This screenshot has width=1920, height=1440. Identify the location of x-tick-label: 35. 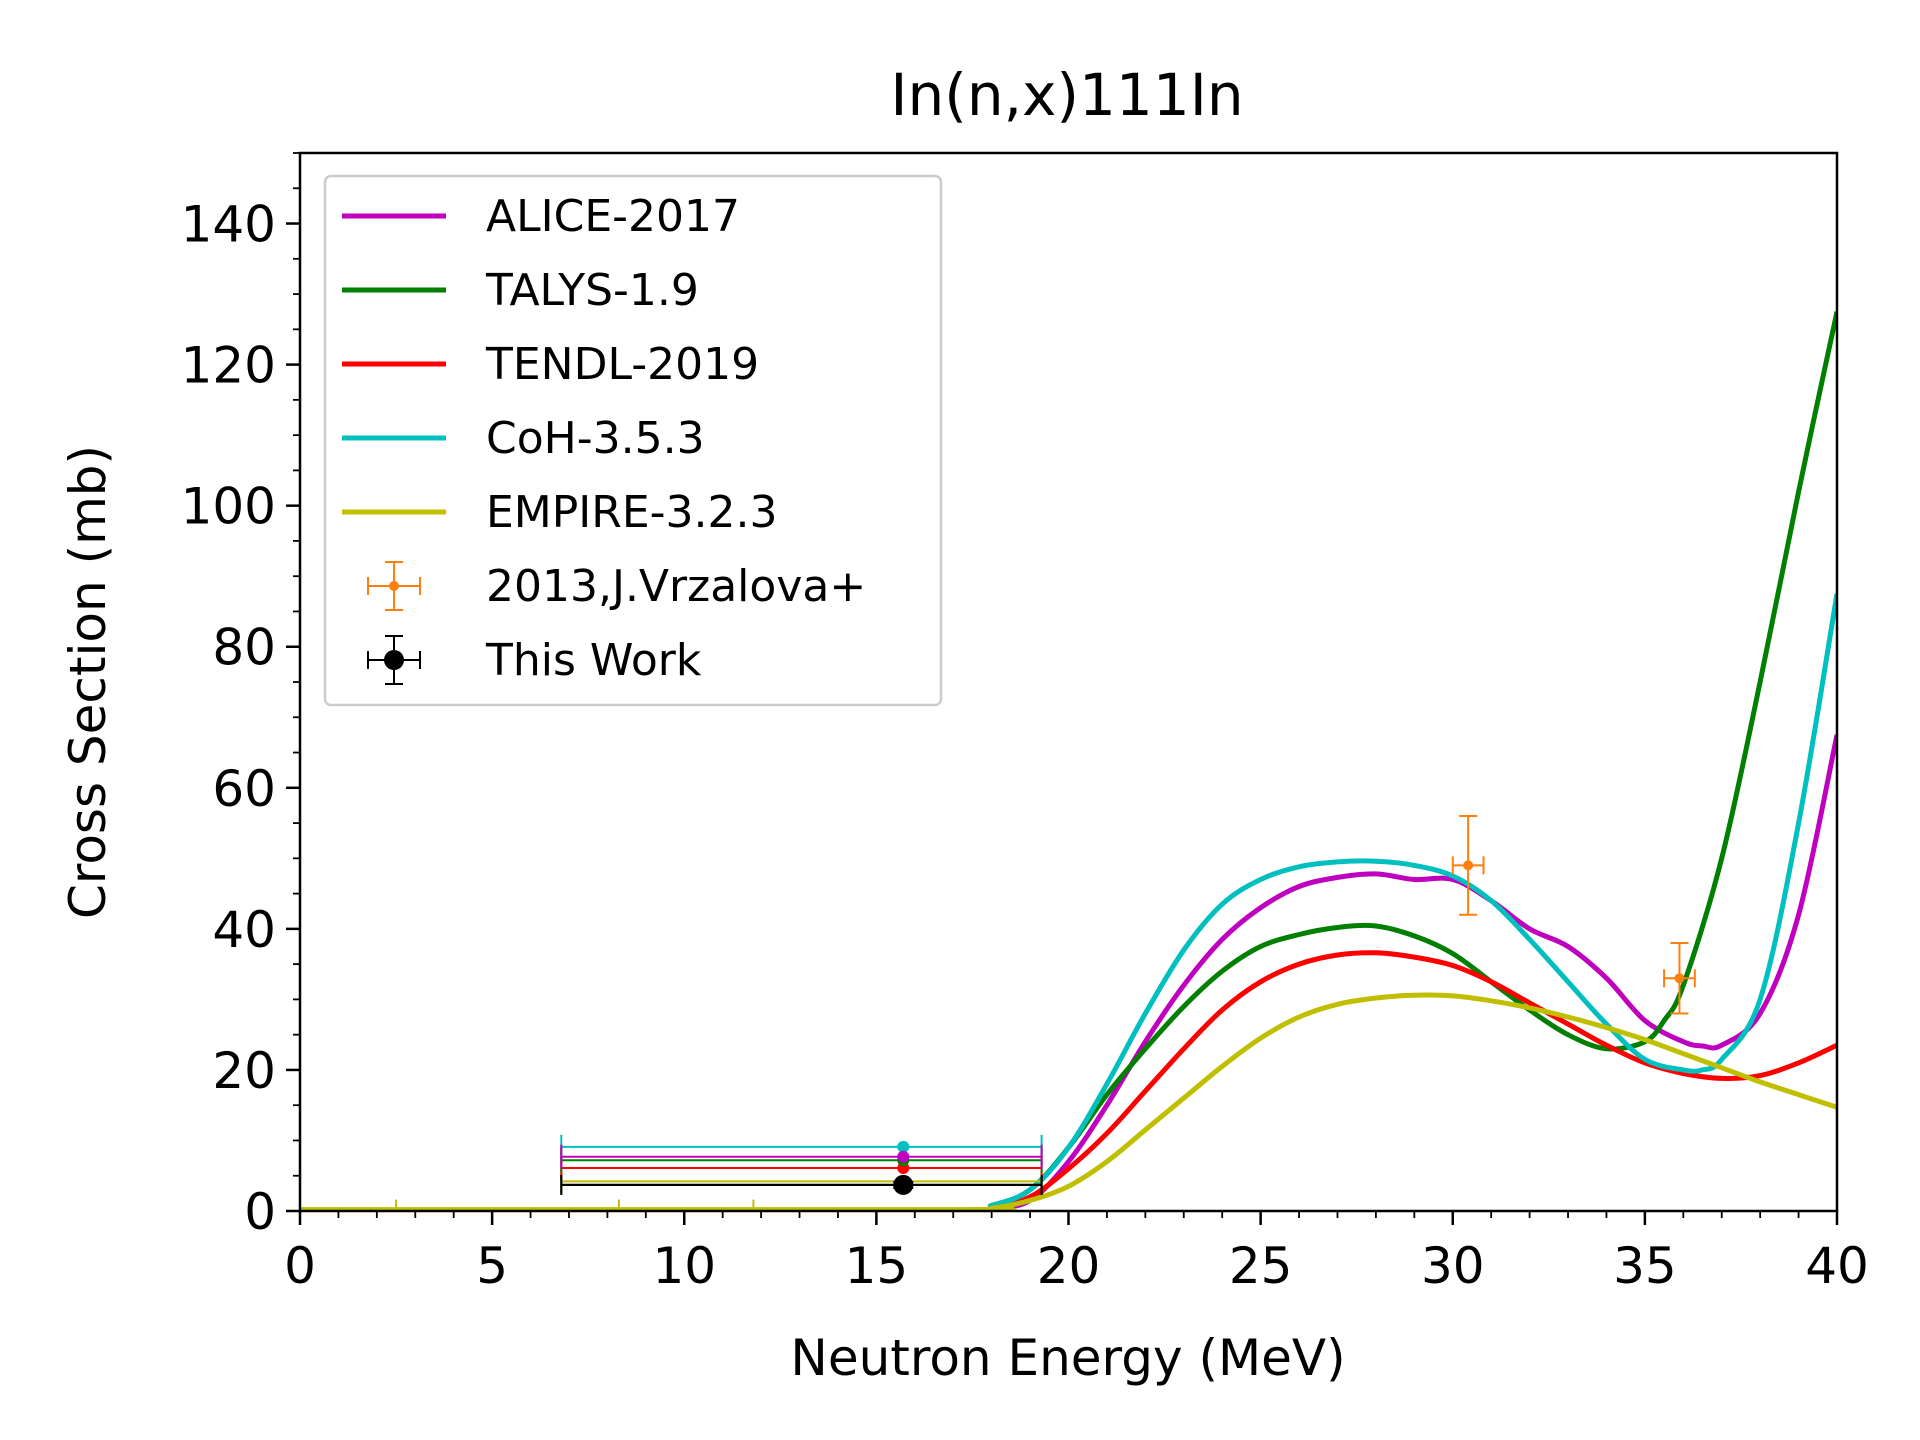
(1645, 1266).